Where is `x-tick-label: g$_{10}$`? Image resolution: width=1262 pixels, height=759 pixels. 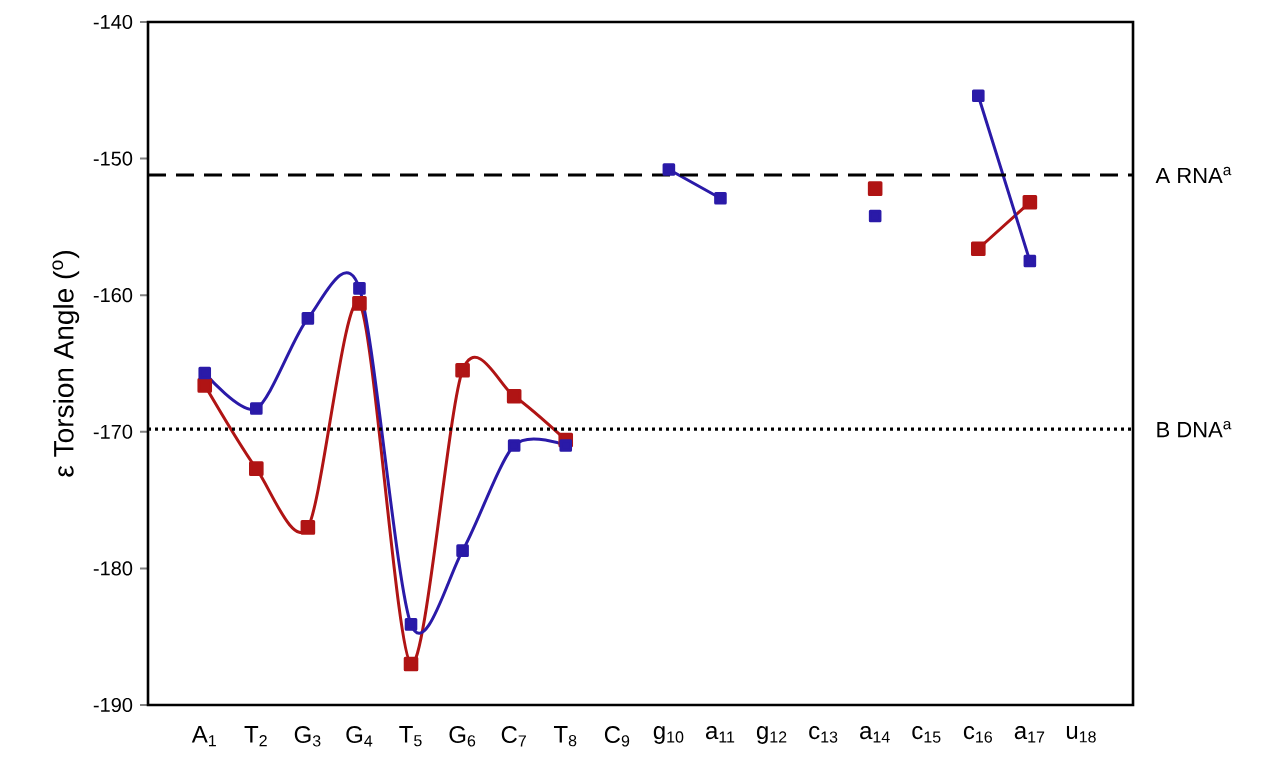
x-tick-label: g$_{10}$ is located at coordinates (668, 735).